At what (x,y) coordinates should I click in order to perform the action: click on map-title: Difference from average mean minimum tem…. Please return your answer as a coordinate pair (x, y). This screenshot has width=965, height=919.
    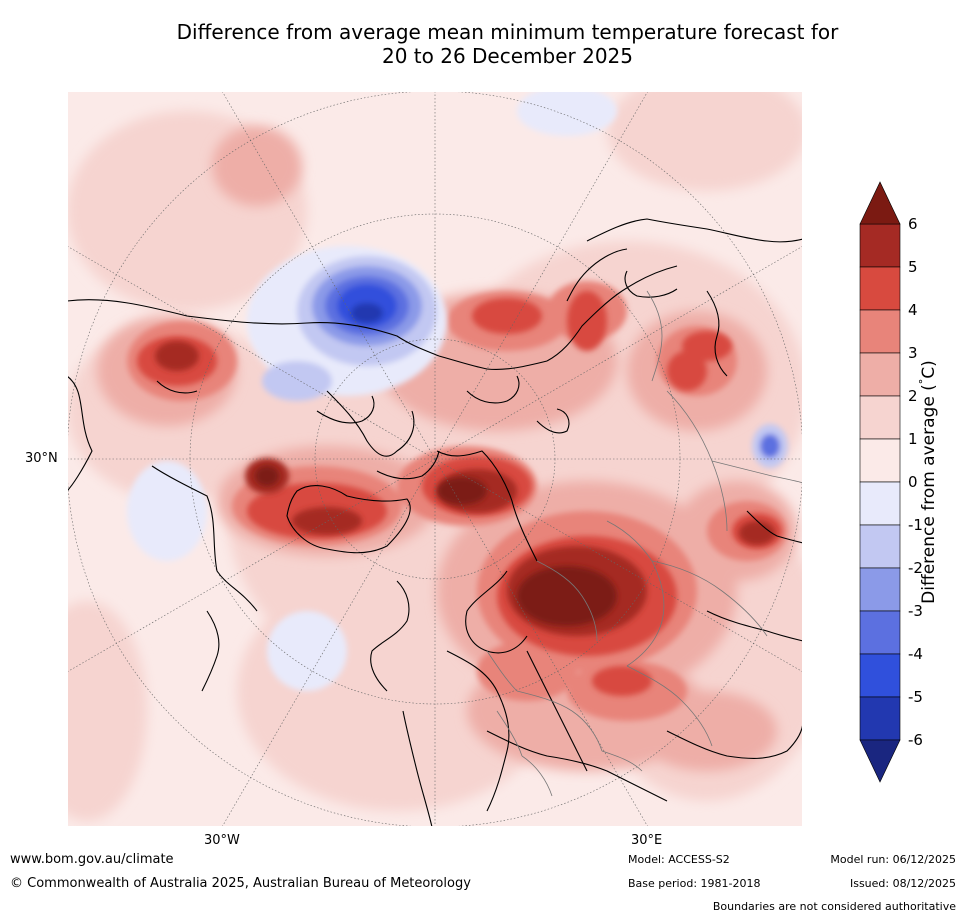
    Looking at the image, I should click on (482, 44).